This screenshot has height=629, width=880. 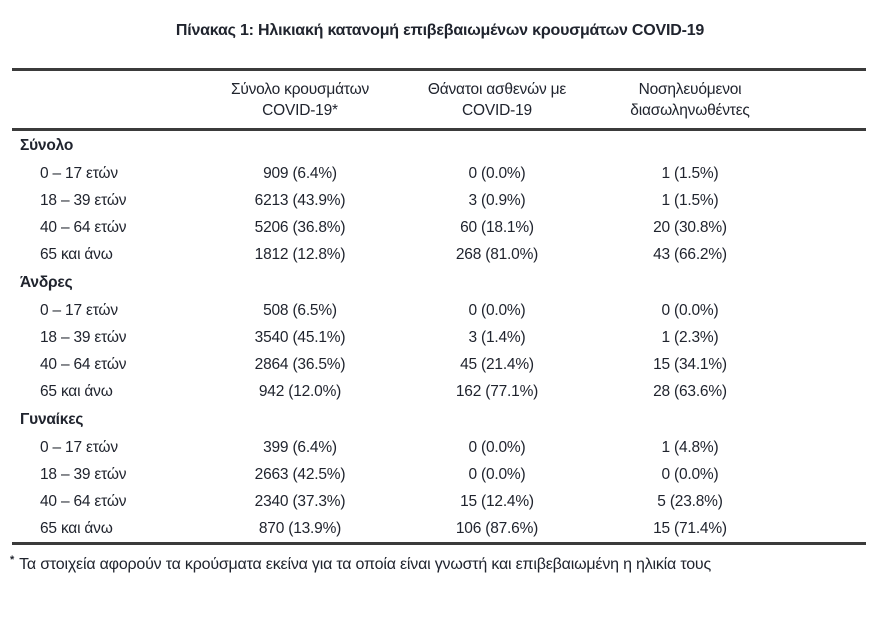 What do you see at coordinates (439, 419) in the screenshot?
I see `section-women: Γυναίκες` at bounding box center [439, 419].